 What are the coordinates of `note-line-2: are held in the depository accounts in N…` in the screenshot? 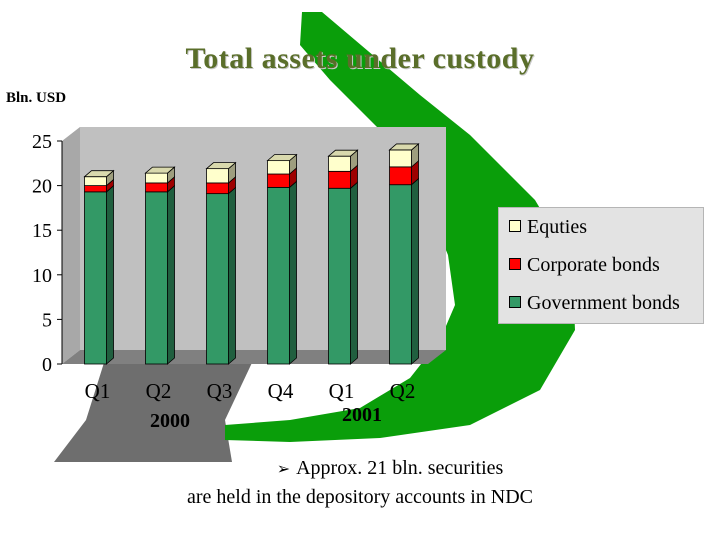 It's located at (360, 497).